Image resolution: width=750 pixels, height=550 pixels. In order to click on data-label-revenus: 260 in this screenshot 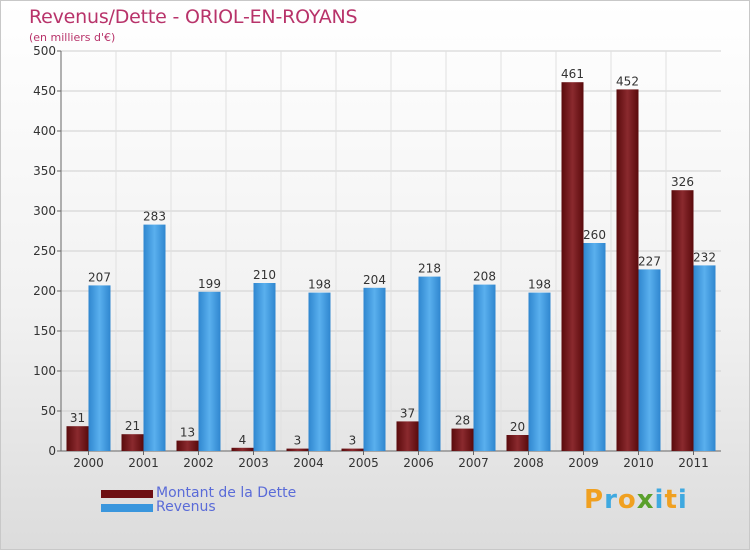, I will do `click(594, 235)`.